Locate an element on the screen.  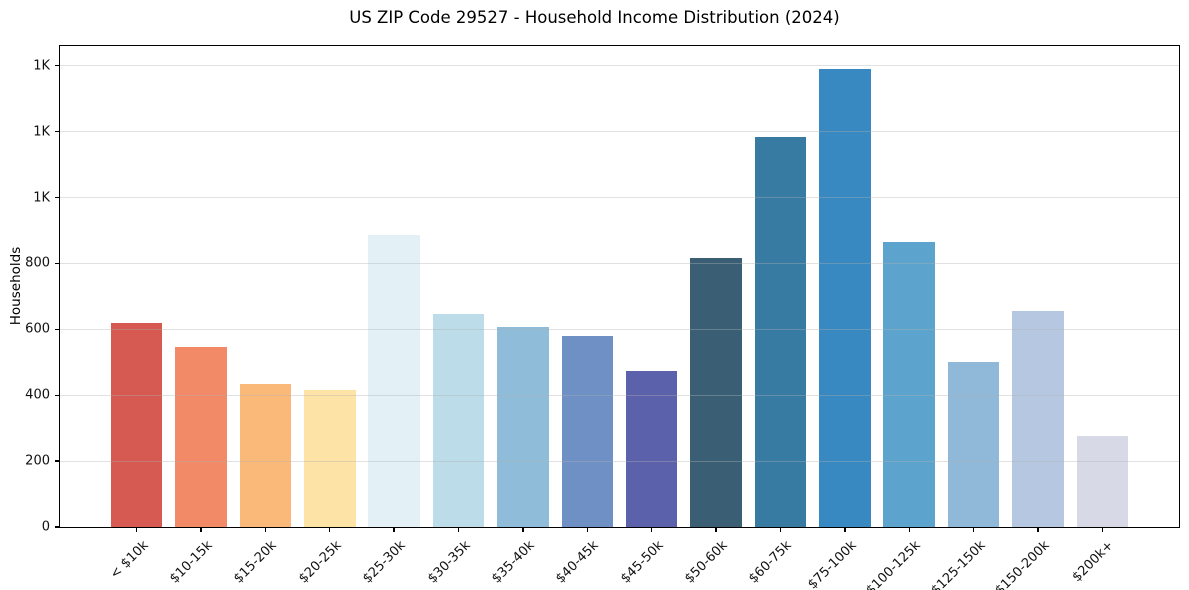
y-tick-label: 400 is located at coordinates (37, 395).